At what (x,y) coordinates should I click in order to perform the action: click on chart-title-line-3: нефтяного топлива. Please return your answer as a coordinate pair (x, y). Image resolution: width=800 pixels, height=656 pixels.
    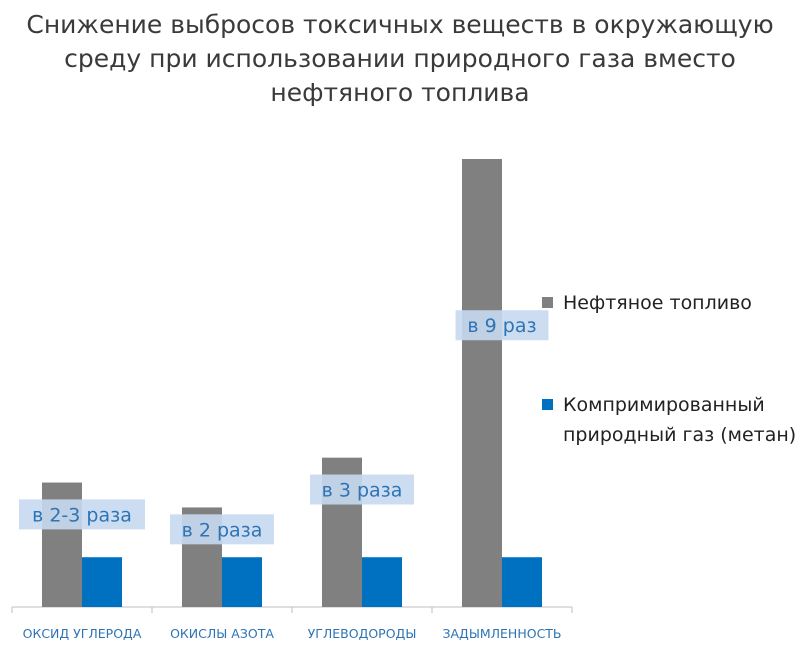
    Looking at the image, I should click on (400, 92).